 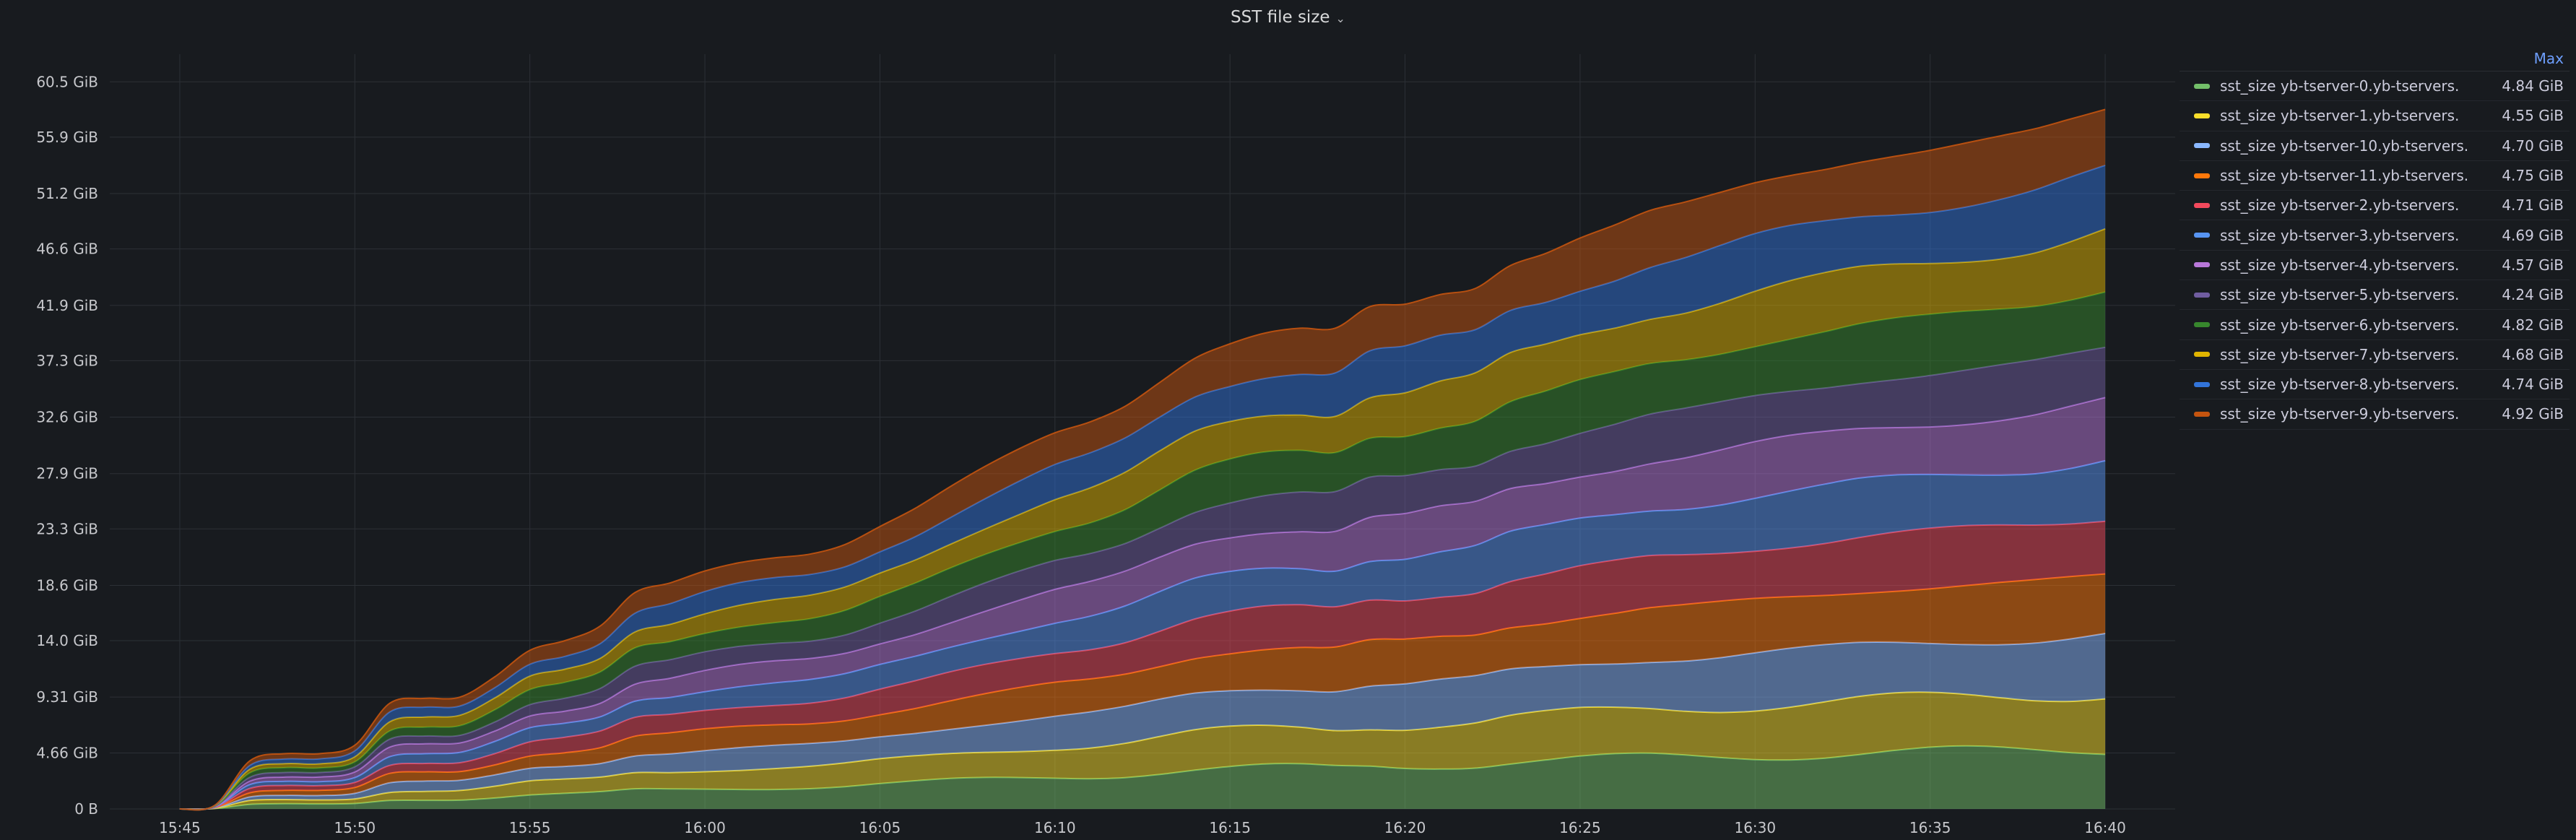 I want to click on legend-series-name: sst_size yb-tserver-10.yb-tservers., so click(x=2344, y=146).